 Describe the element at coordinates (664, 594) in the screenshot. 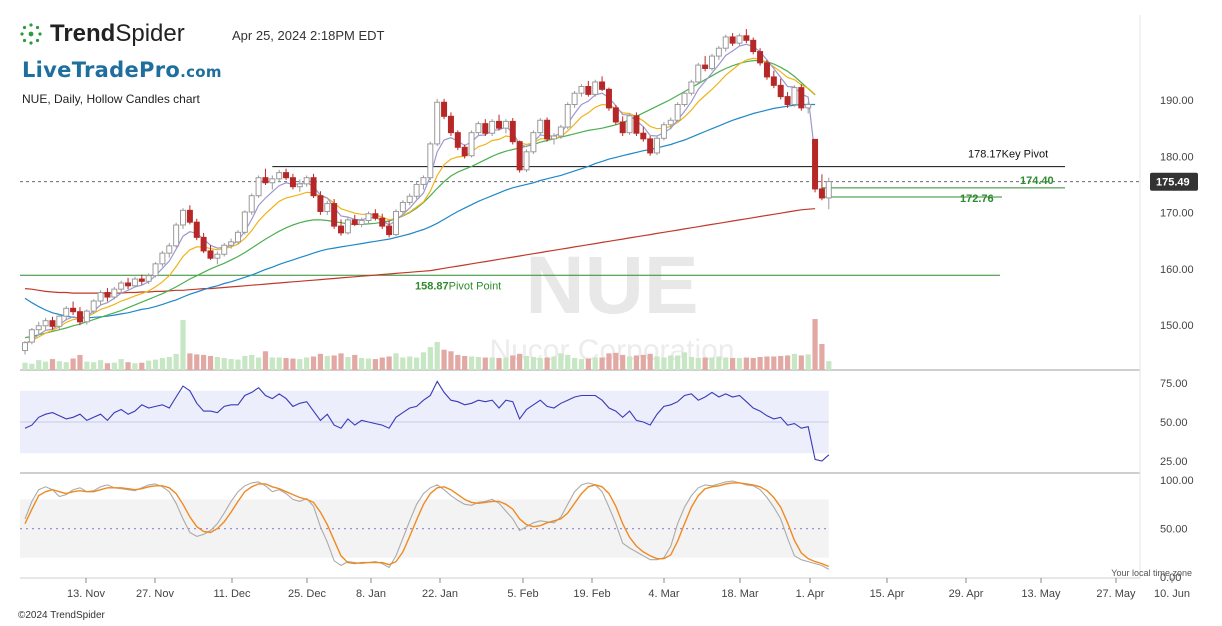

I see `x-tick-label: 4. Mar` at that location.